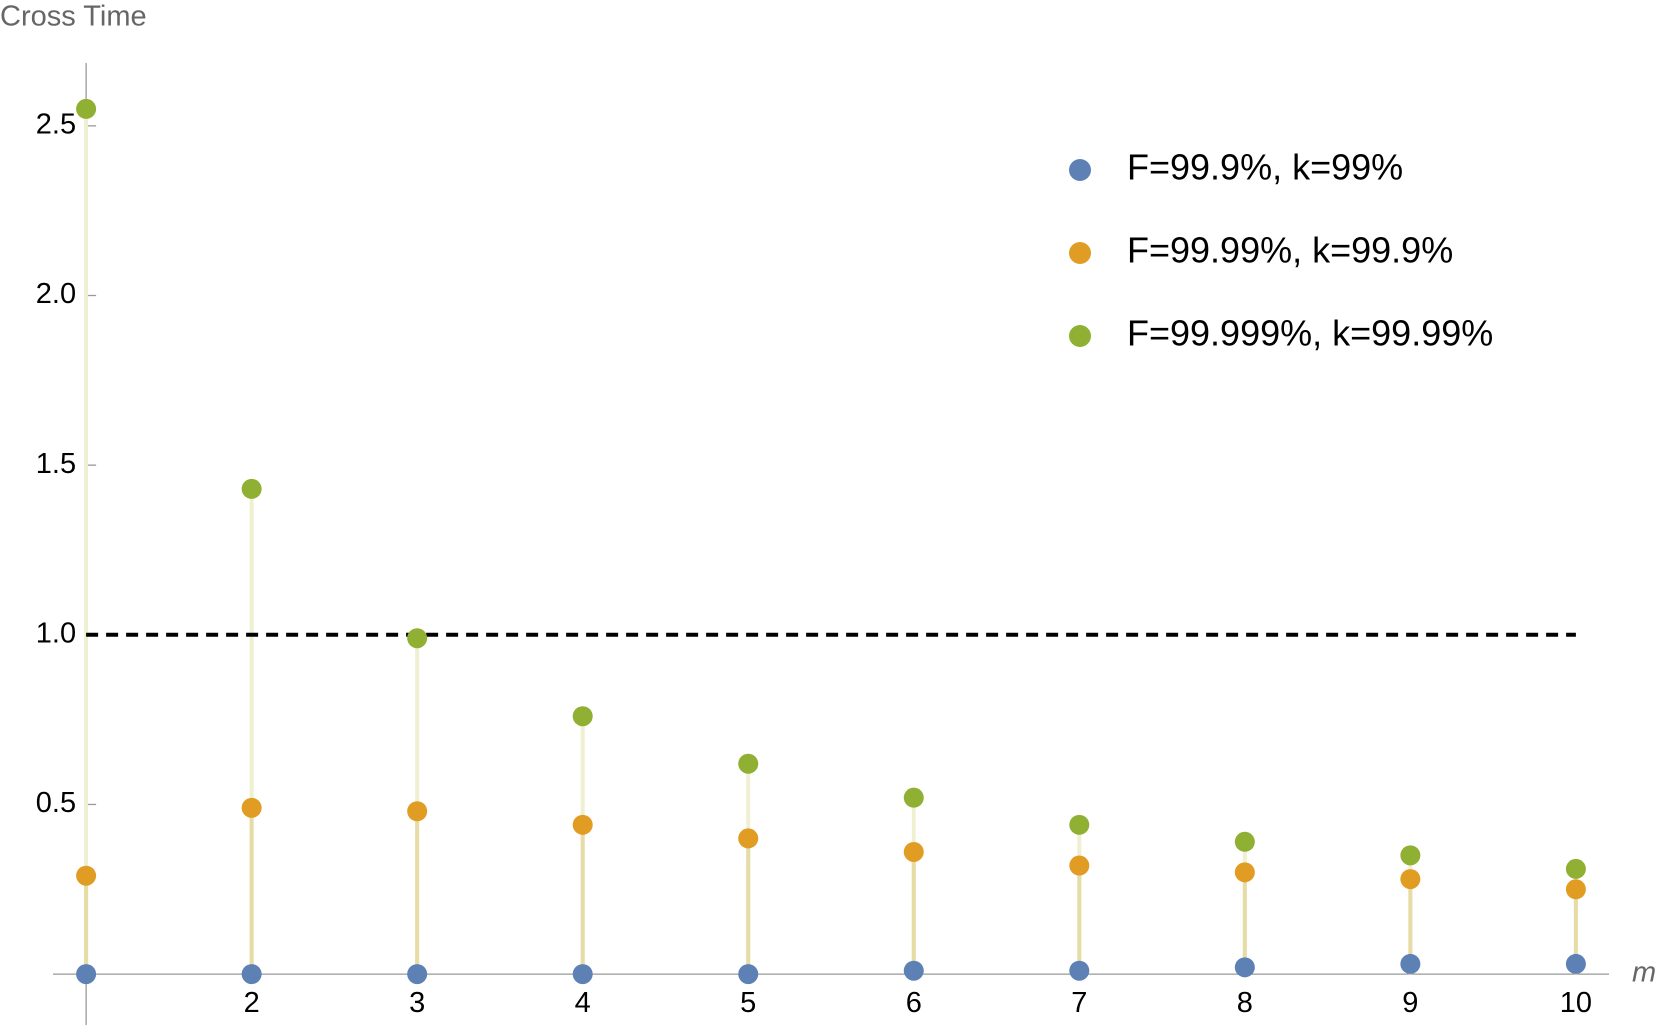  I want to click on x-tick-label: 8, so click(1245, 1003).